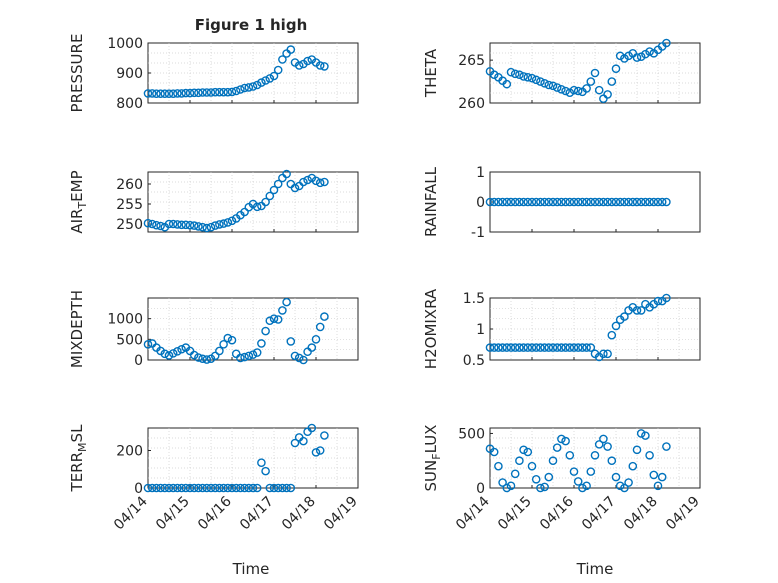 Image resolution: width=778 pixels, height=583 pixels. Describe the element at coordinates (431, 328) in the screenshot. I see `y-axis-label: H2OMIXRA` at that location.